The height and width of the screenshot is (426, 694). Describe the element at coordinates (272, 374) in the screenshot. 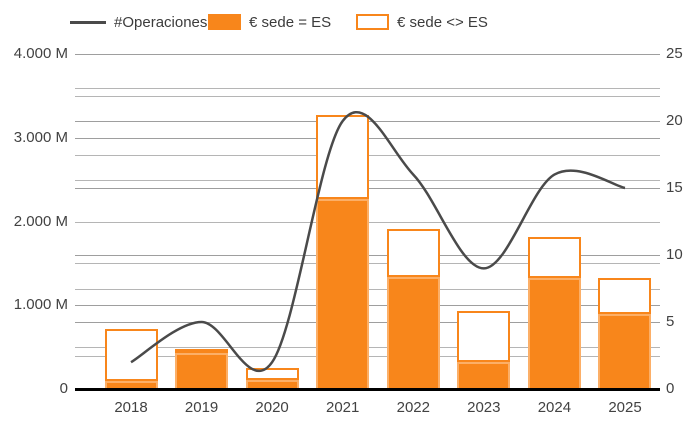

I see `bar-2020-sede-no-es` at that location.